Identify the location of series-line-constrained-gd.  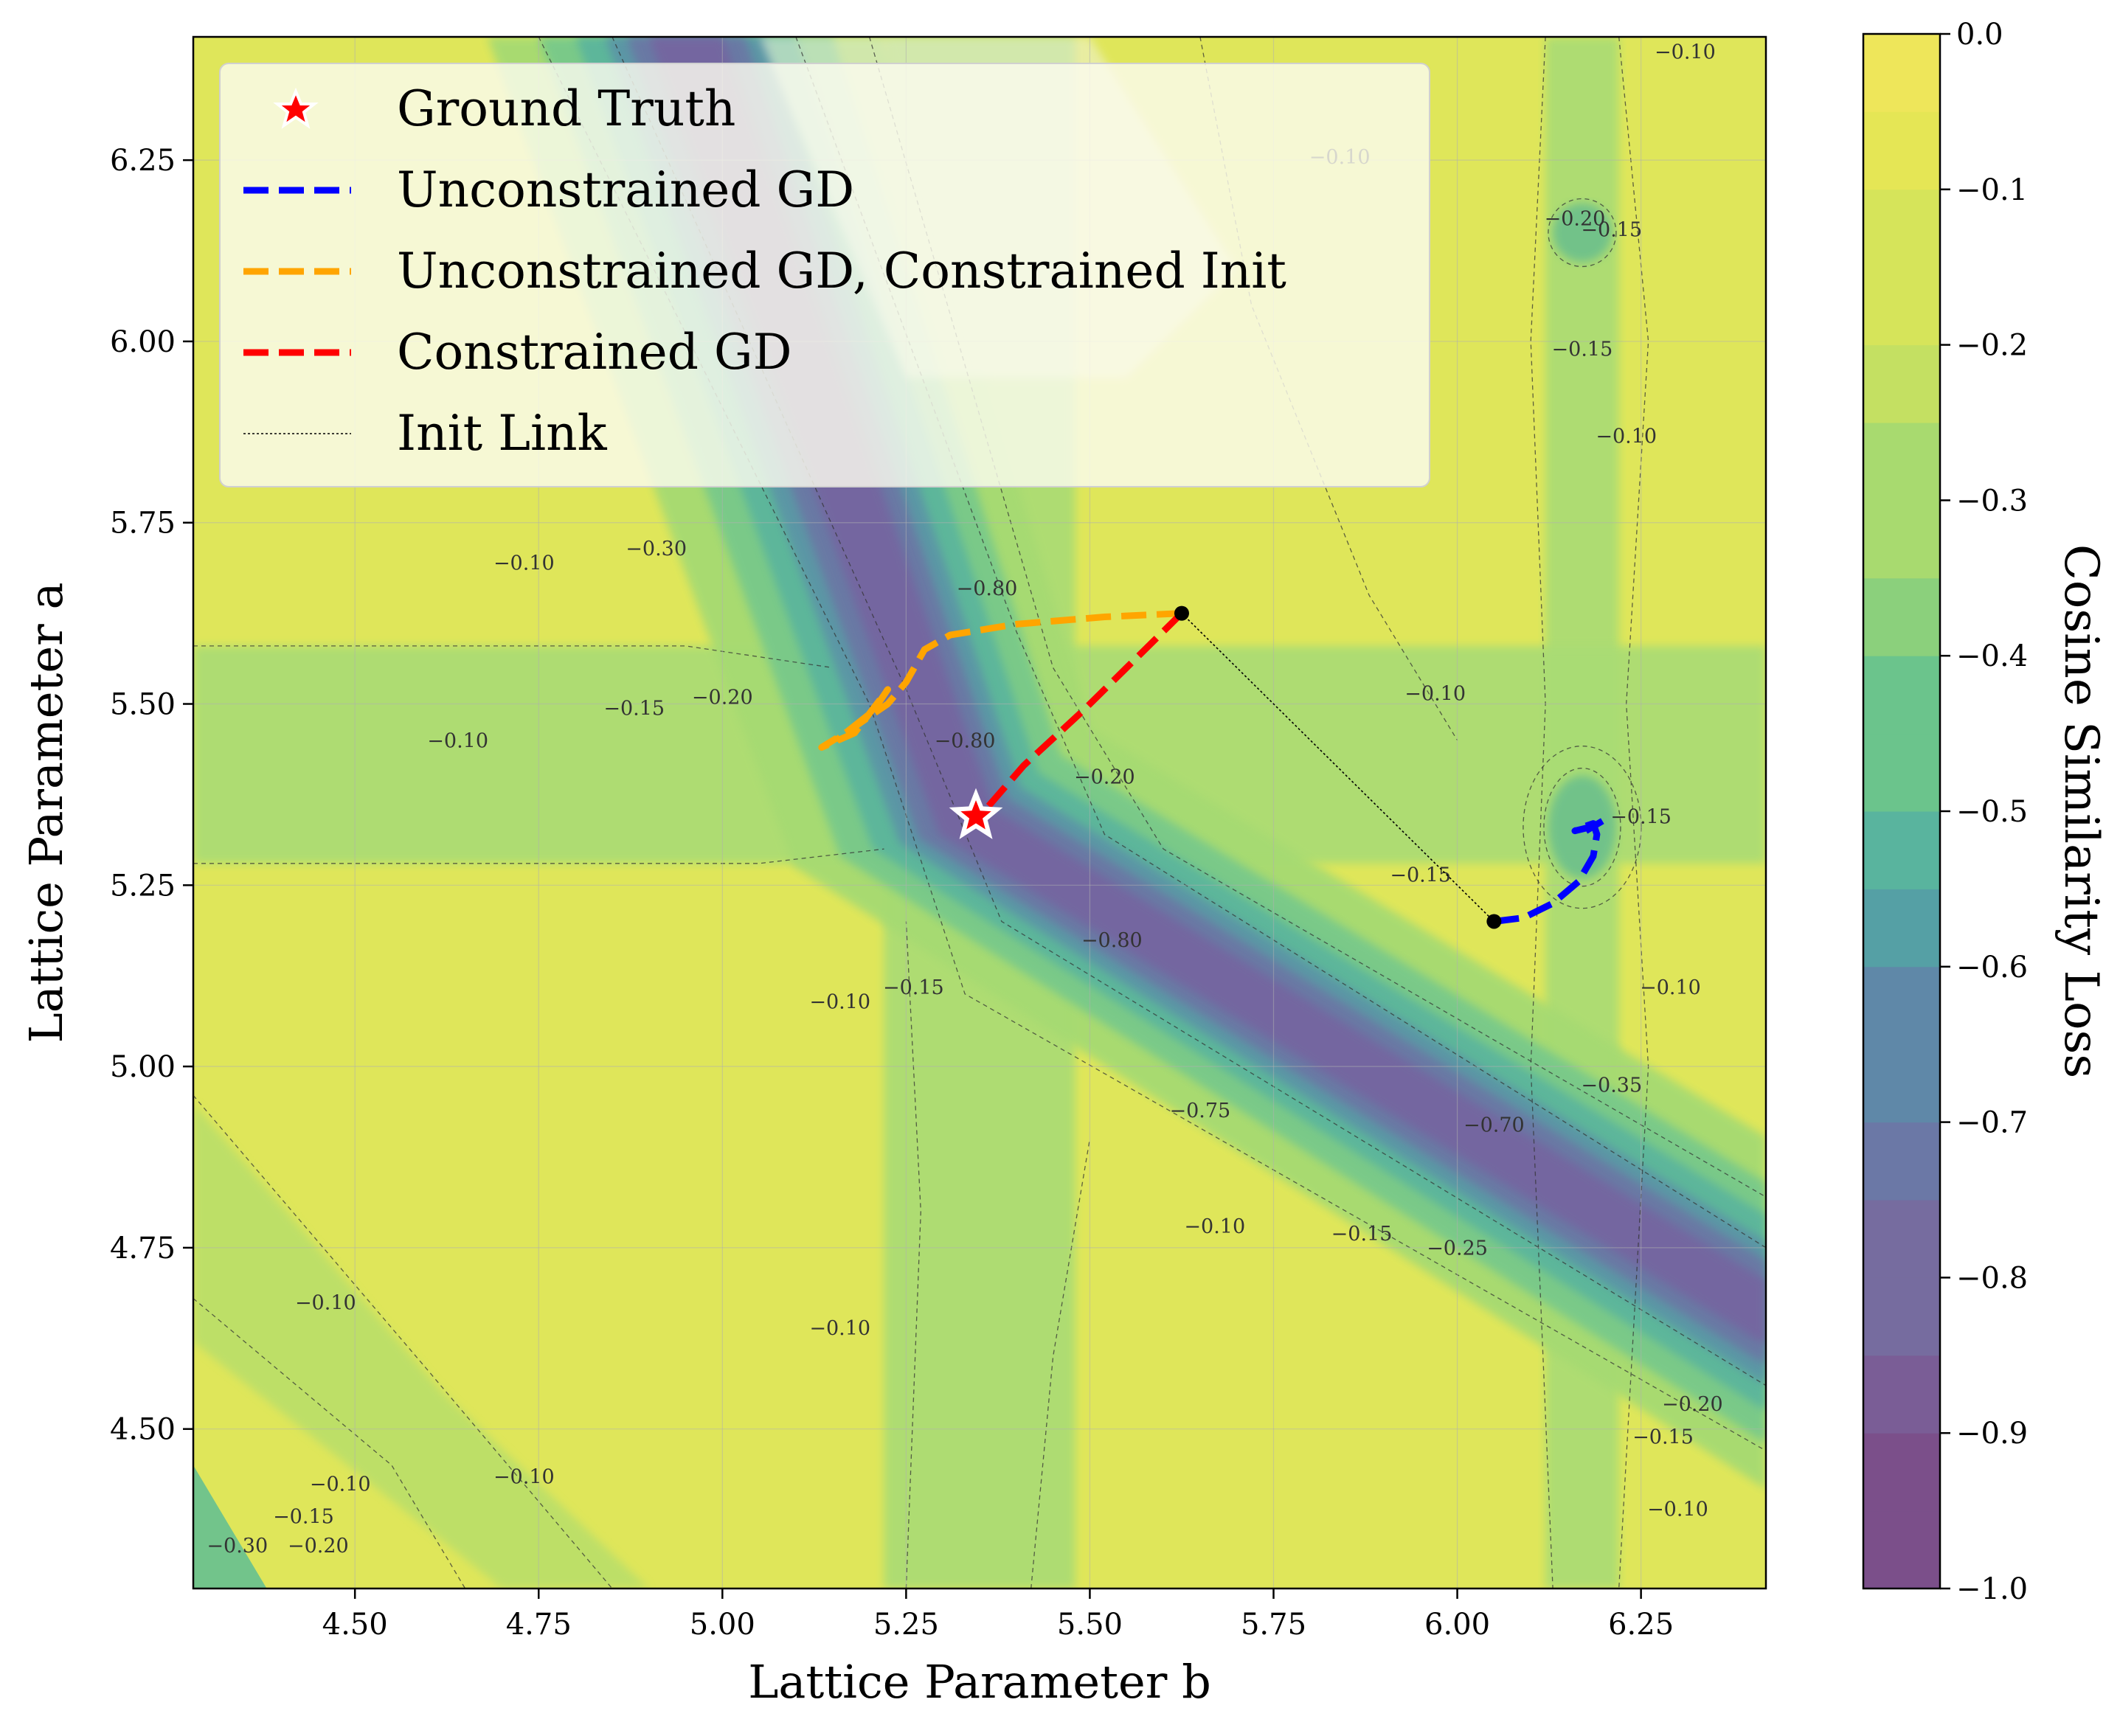
(1081, 715).